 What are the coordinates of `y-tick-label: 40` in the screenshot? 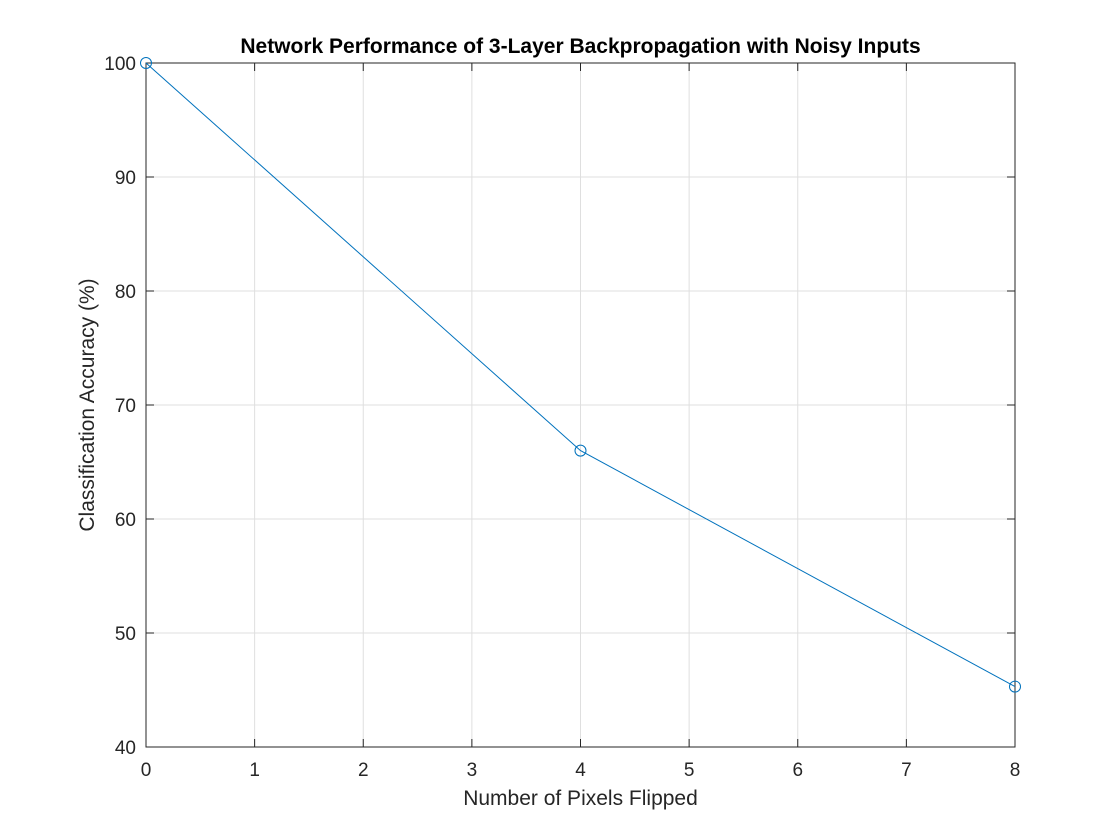 It's located at (125, 748).